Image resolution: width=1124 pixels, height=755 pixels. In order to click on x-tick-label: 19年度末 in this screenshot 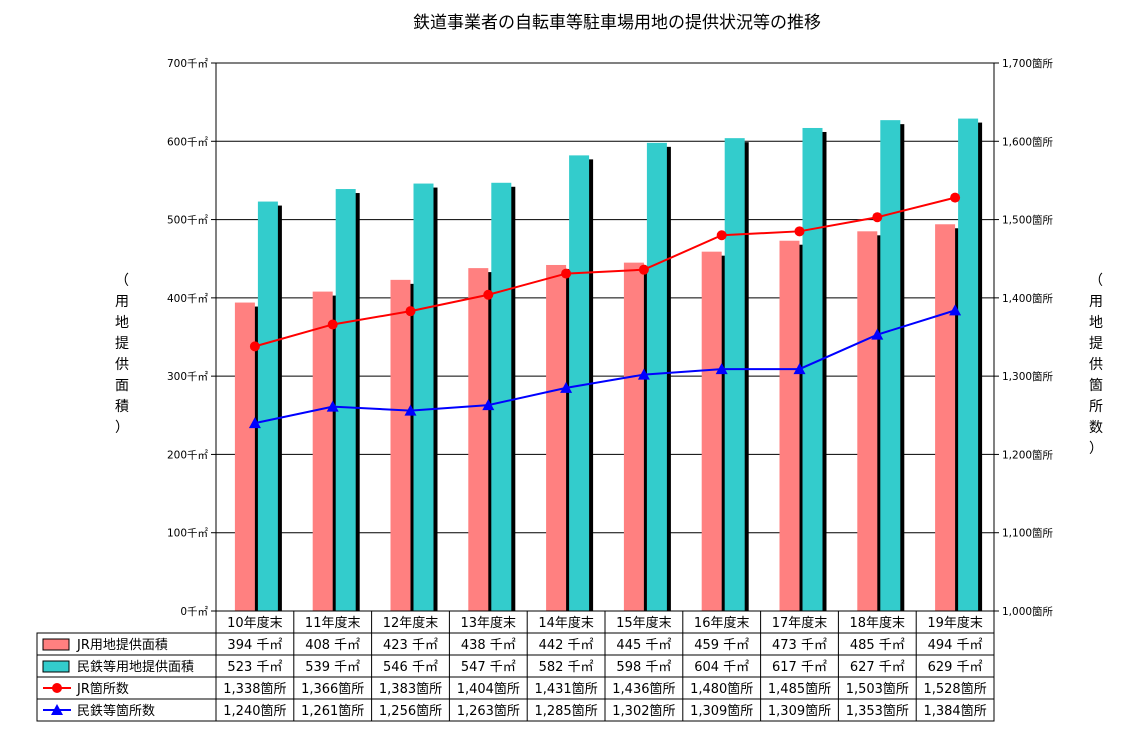, I will do `click(955, 623)`.